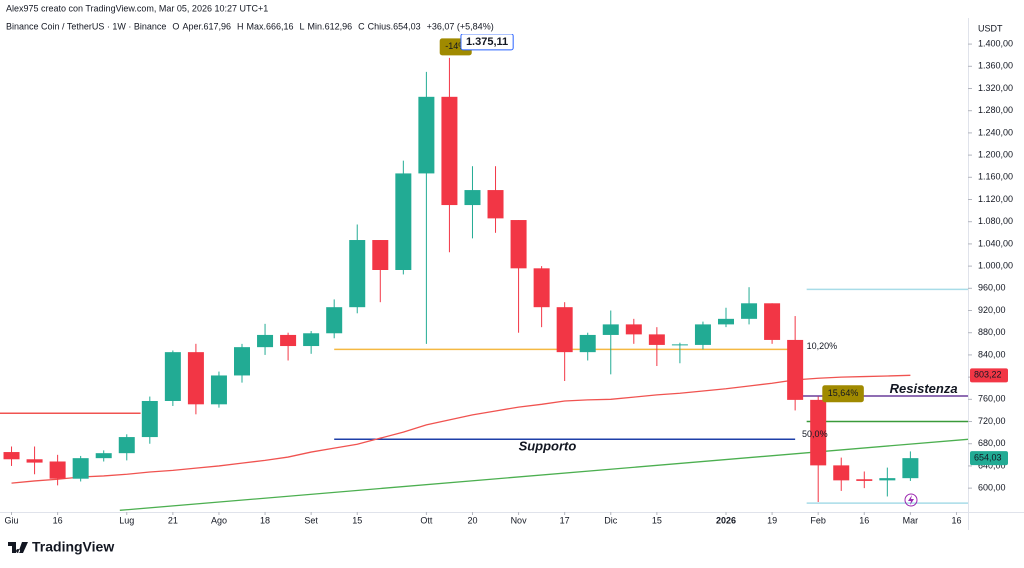 This screenshot has width=1024, height=568. Describe the element at coordinates (995, 132) in the screenshot. I see `y-tick-label: 1.240,00` at that location.